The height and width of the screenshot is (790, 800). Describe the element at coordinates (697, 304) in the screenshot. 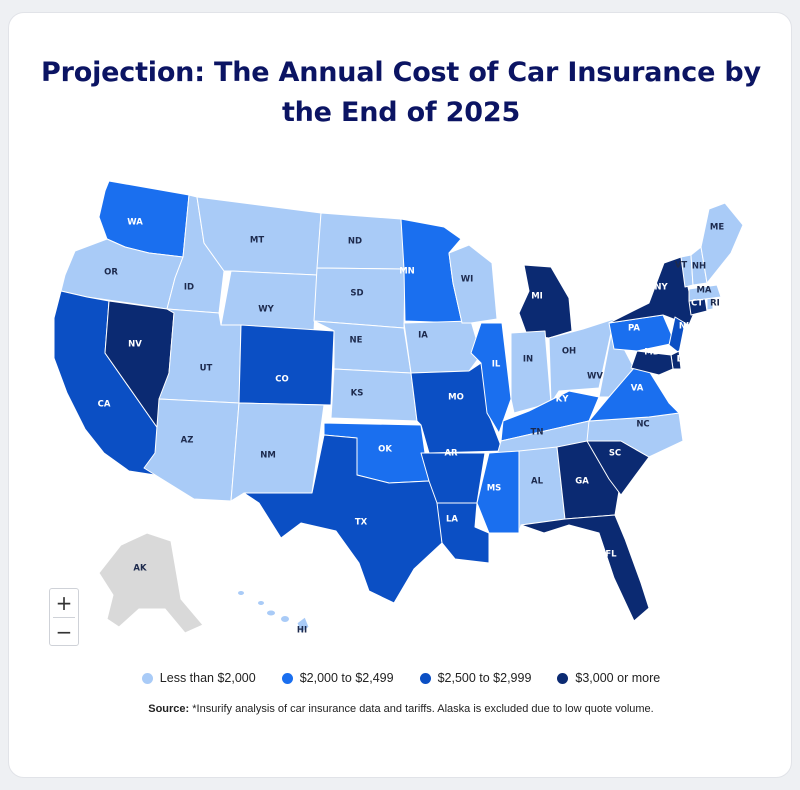

I see `state-label-ct: CT` at that location.